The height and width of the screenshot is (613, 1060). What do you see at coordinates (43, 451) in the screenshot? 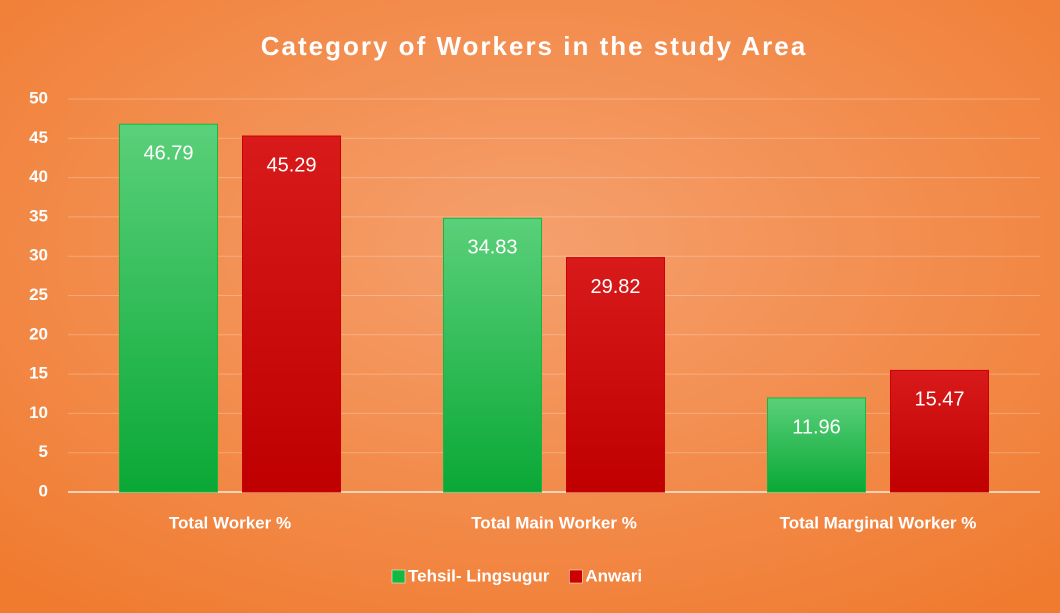
I see `y-tick-label: 5` at bounding box center [43, 451].